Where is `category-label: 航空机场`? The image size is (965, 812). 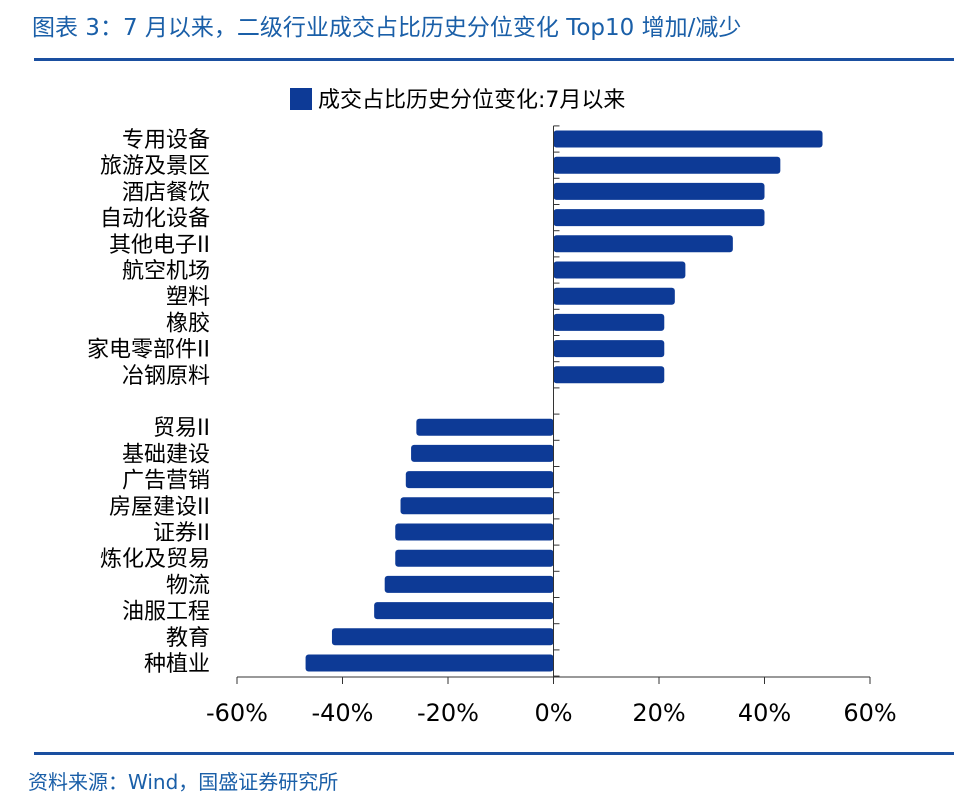
category-label: 航空机场 is located at coordinates (166, 271).